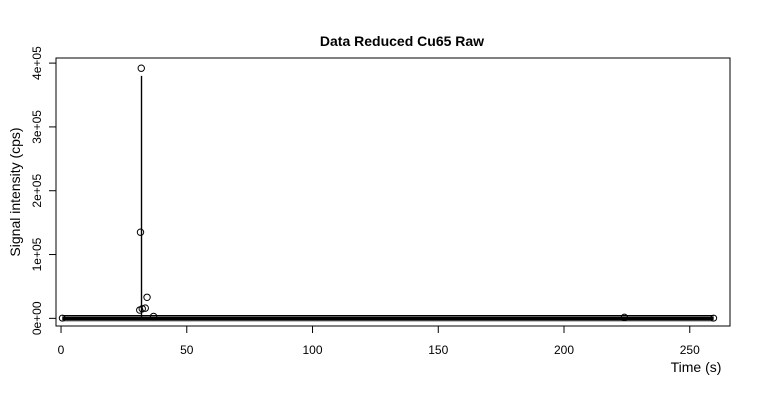 The height and width of the screenshot is (400, 760). What do you see at coordinates (37, 63) in the screenshot?
I see `y-tick-label: 4e+05` at bounding box center [37, 63].